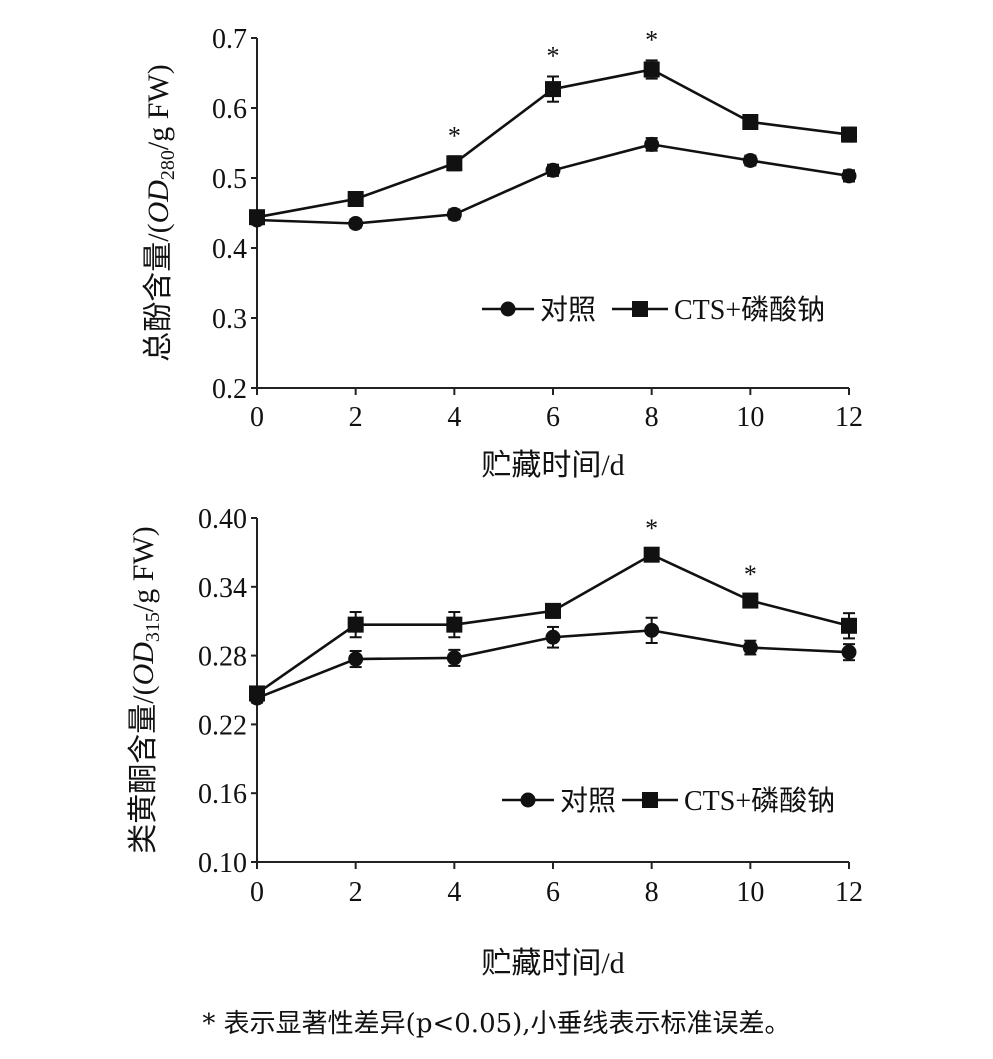  What do you see at coordinates (222, 588) in the screenshot?
I see `y-tick-label: 0.34` at bounding box center [222, 588].